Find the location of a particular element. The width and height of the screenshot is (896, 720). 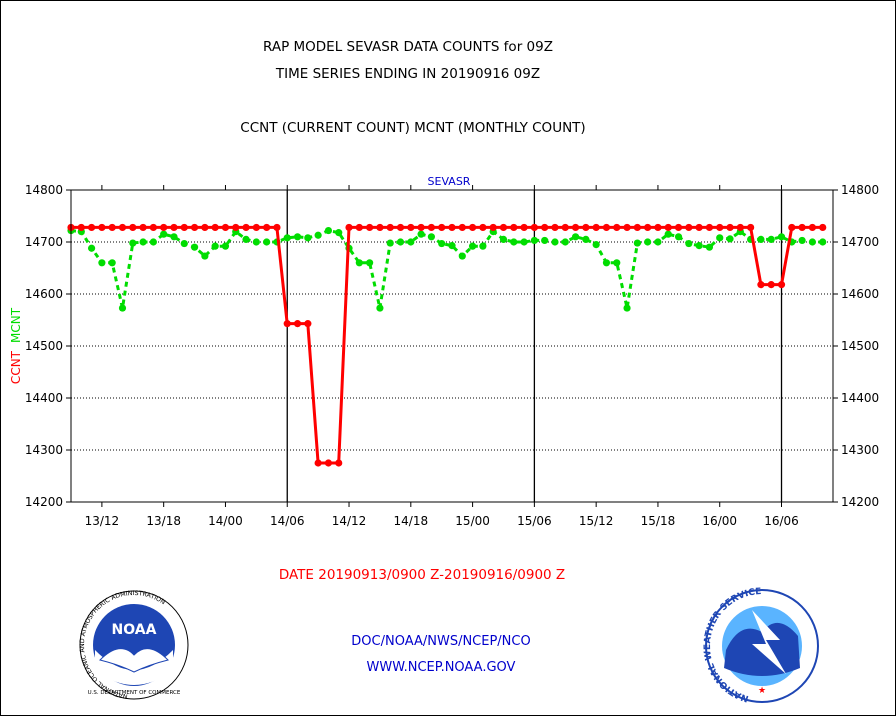

y-axis-label-ccnt: CCNT is located at coordinates (16, 367).